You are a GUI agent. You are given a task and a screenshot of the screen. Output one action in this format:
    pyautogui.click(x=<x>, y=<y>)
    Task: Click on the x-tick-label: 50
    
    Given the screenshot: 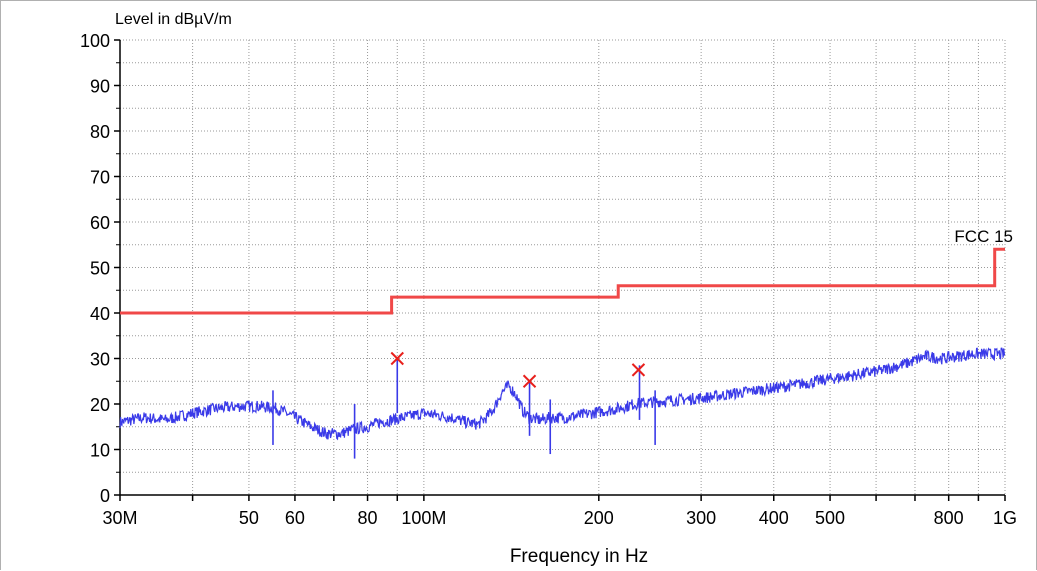 What is the action you would take?
    pyautogui.click(x=249, y=518)
    